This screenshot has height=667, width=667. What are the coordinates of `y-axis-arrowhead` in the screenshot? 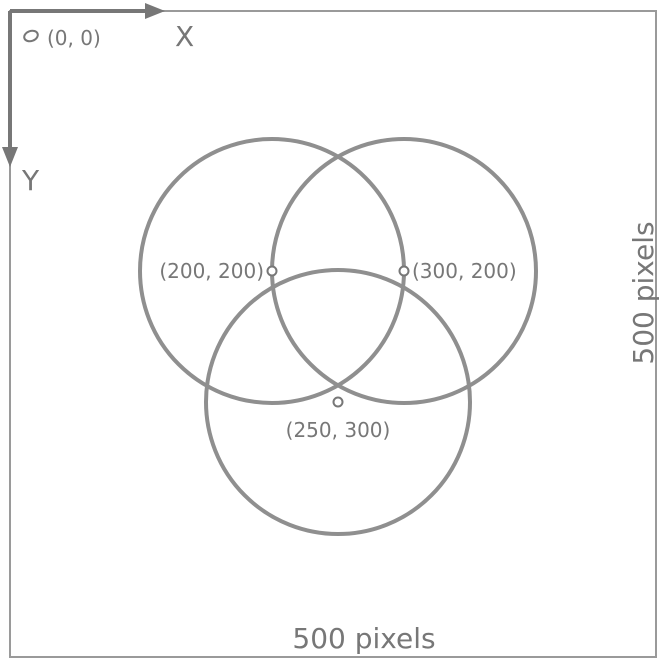 It's located at (10, 157).